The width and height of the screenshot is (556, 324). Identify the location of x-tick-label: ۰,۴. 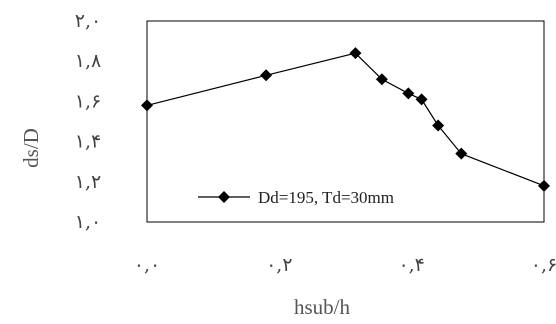
(411, 265).